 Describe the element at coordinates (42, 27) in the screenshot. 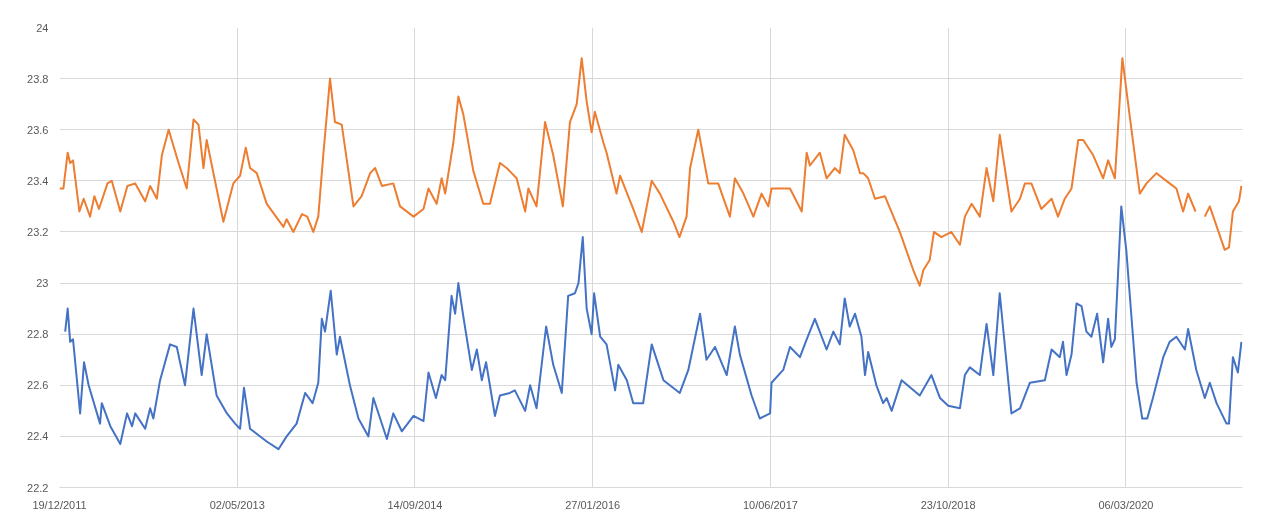

I see `y-tick-label: 24` at that location.